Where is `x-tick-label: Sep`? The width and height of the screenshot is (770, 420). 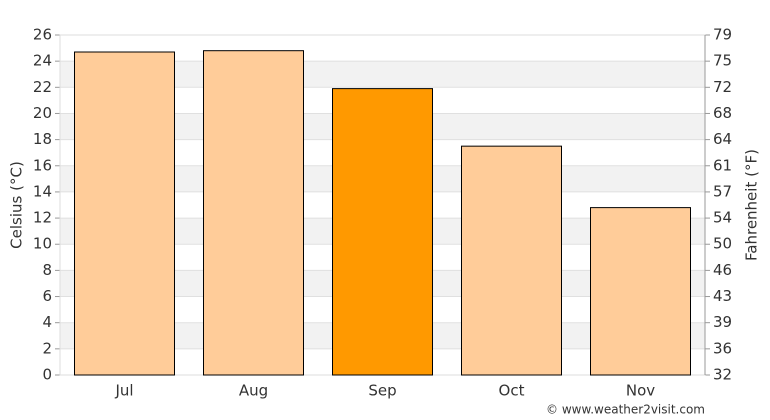
x-tick-label: Sep is located at coordinates (382, 391).